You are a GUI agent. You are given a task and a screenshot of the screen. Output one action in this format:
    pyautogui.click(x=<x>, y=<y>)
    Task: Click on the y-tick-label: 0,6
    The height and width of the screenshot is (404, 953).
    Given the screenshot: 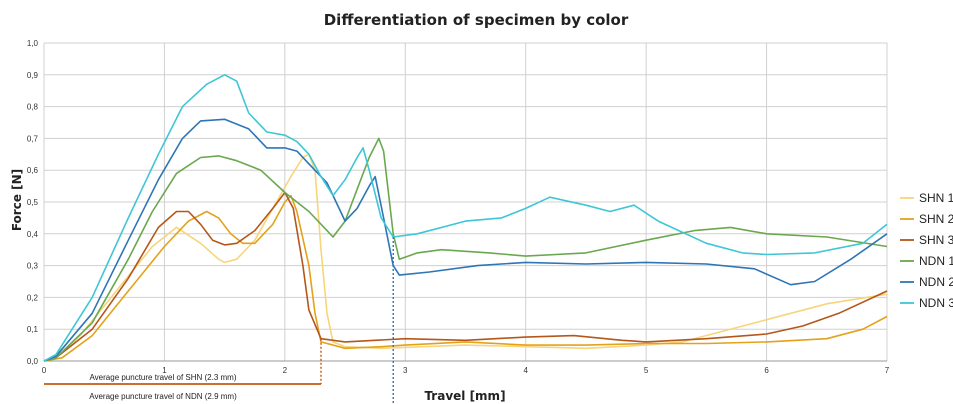 What is the action you would take?
    pyautogui.click(x=33, y=170)
    